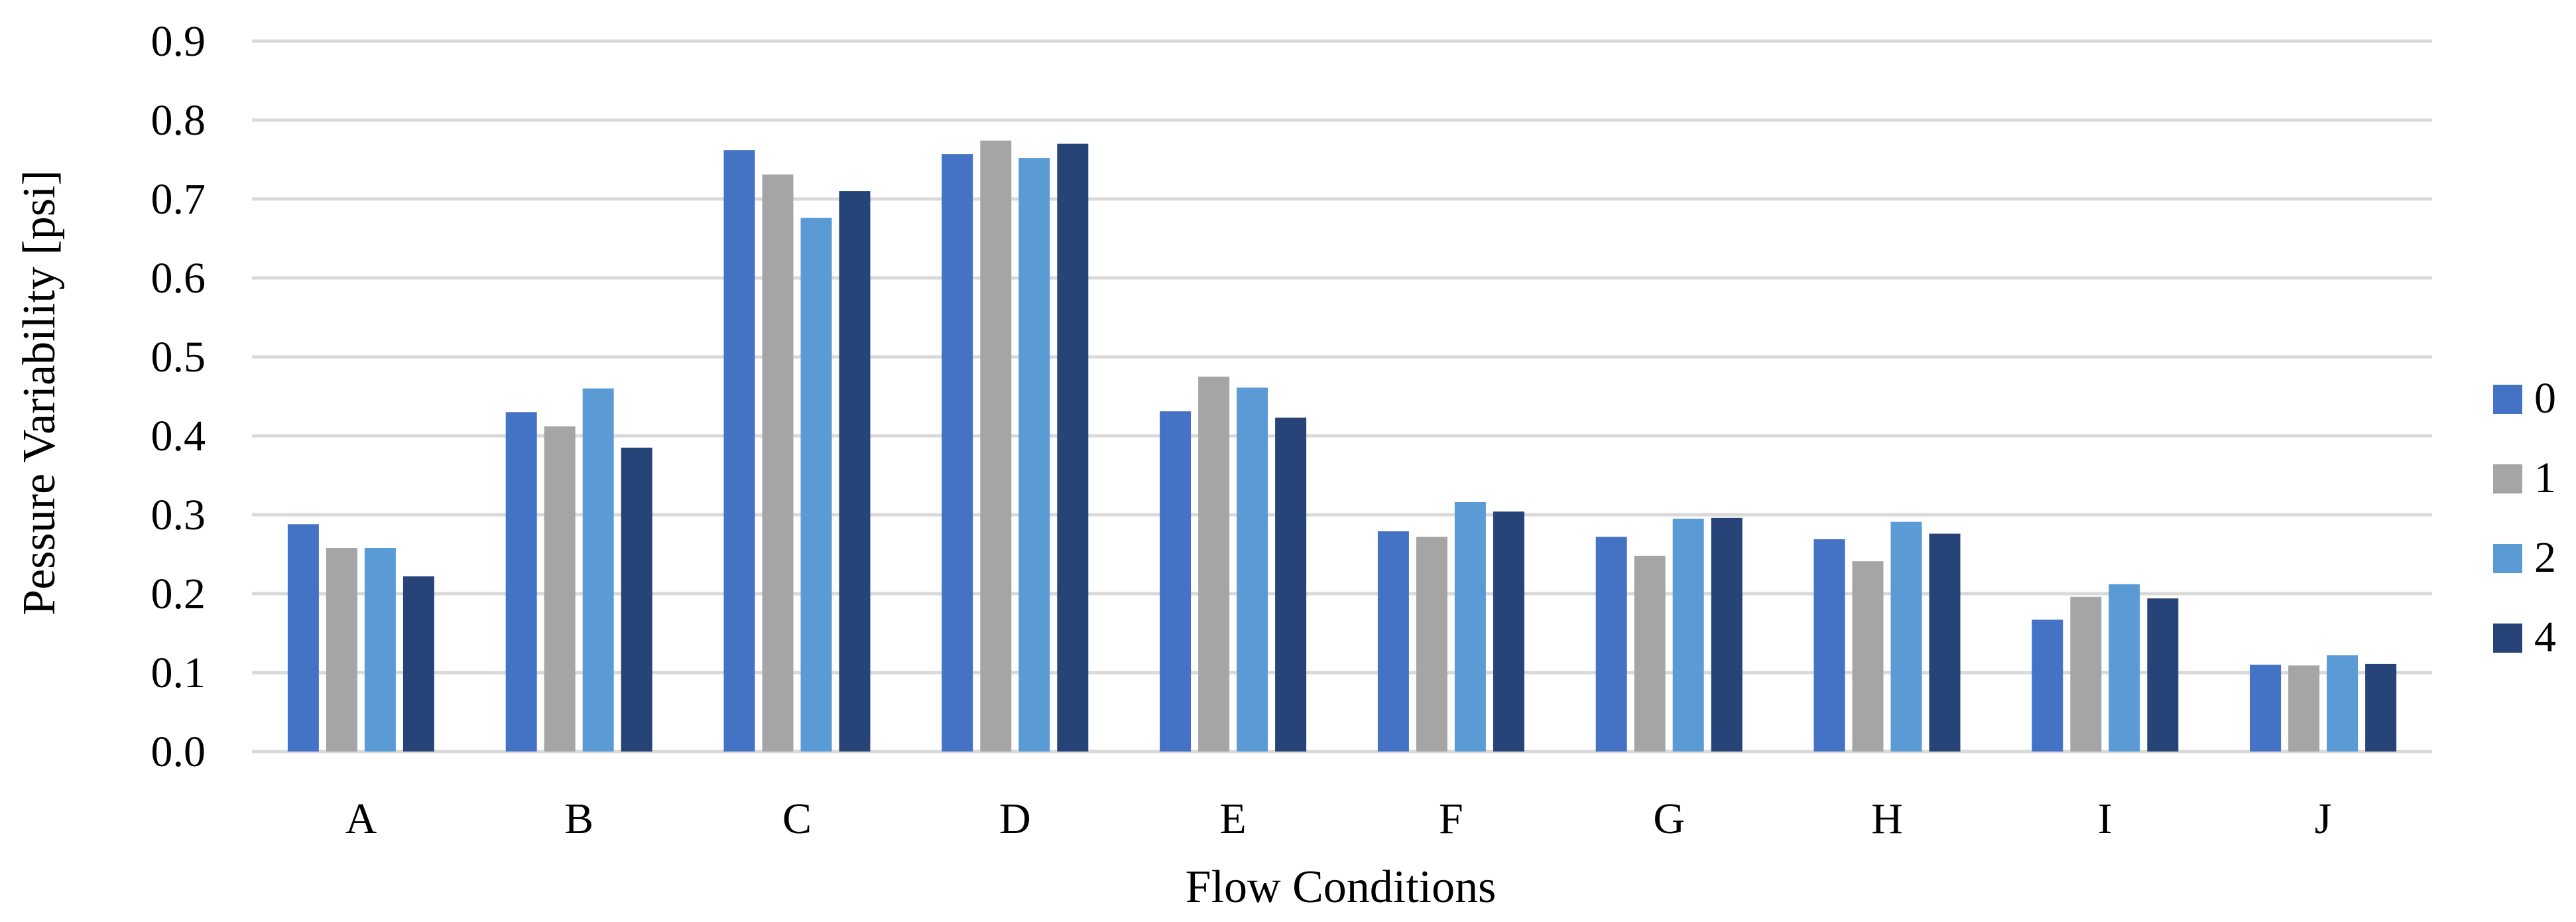 The height and width of the screenshot is (922, 2576). What do you see at coordinates (2524, 398) in the screenshot?
I see `legend-item: 0` at bounding box center [2524, 398].